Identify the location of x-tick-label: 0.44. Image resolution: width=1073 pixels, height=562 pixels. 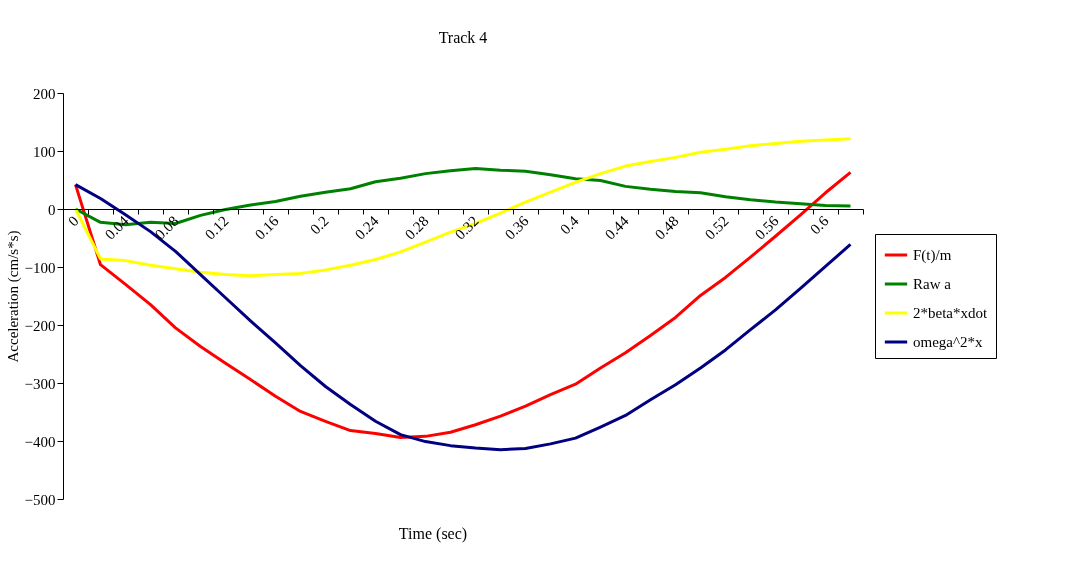
(617, 227).